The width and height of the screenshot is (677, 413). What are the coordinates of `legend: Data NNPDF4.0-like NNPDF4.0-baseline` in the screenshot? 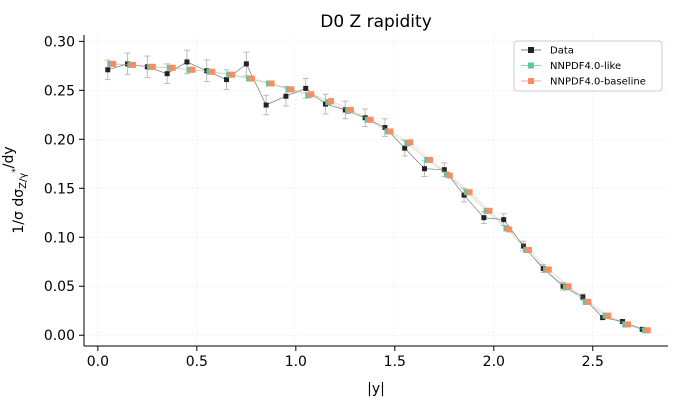 It's located at (588, 66).